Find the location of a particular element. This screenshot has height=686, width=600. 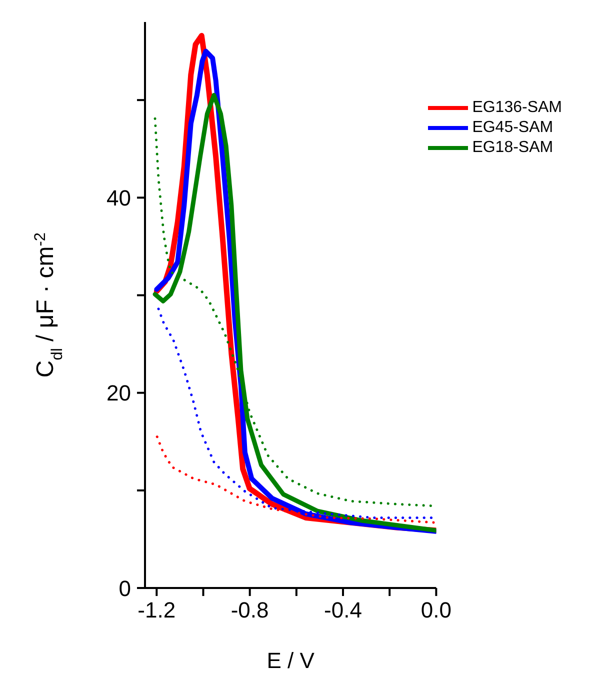

x-tick-label: -1.2 is located at coordinates (157, 610).